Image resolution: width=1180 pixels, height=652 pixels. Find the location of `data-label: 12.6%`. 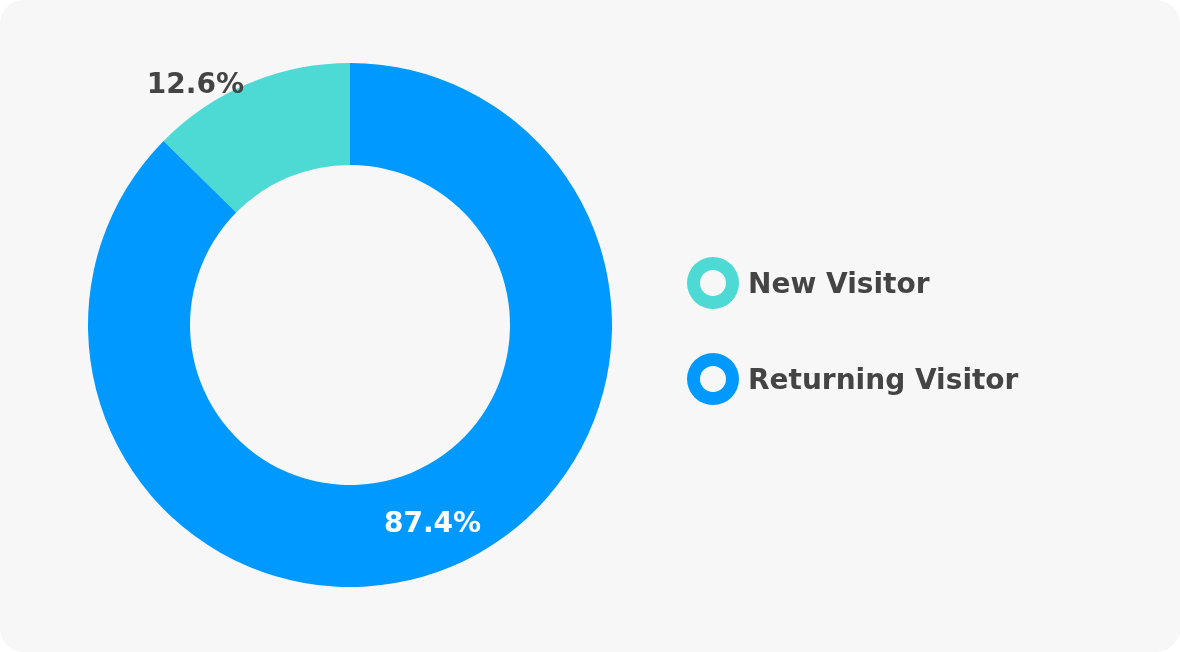

data-label: 12.6% is located at coordinates (195, 83).